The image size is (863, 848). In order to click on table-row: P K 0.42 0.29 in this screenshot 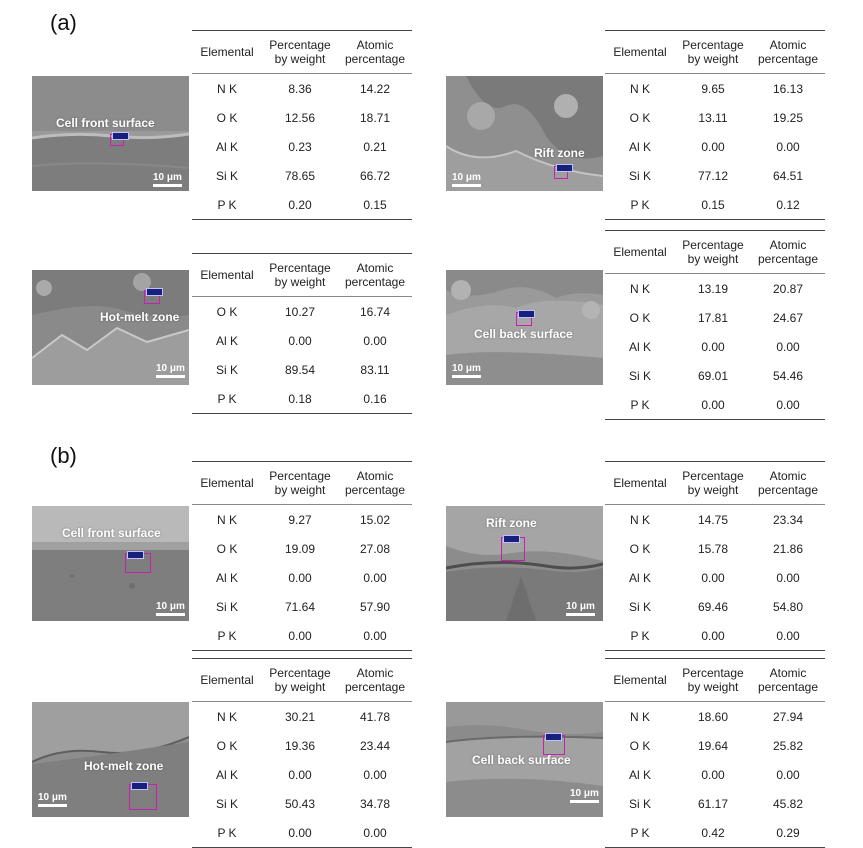, I will do `click(715, 833)`.